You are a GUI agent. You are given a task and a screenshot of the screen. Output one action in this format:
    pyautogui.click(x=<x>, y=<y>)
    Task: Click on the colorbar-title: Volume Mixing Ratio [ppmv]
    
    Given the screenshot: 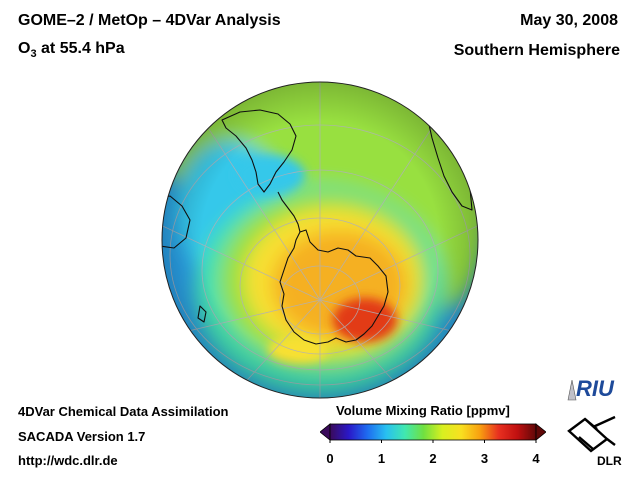 What is the action you would take?
    pyautogui.click(x=423, y=410)
    